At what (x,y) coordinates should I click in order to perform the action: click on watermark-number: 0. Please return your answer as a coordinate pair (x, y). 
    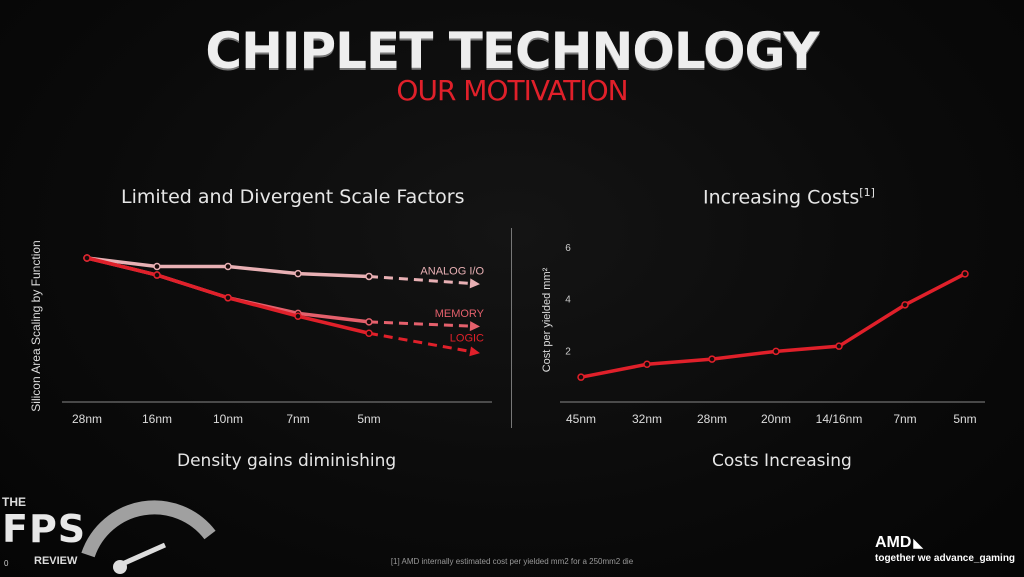
    Looking at the image, I should click on (6, 563).